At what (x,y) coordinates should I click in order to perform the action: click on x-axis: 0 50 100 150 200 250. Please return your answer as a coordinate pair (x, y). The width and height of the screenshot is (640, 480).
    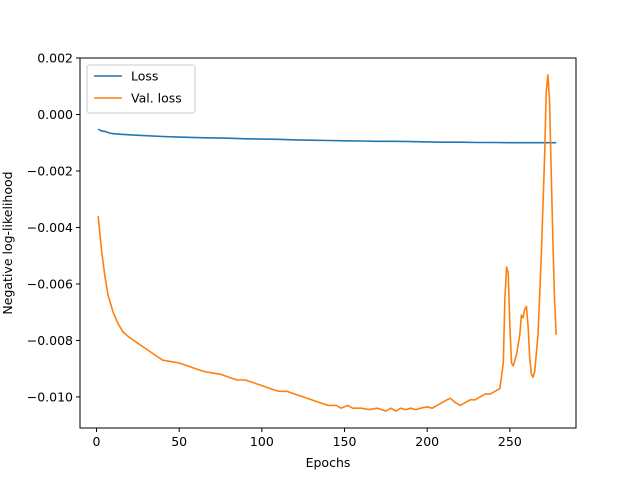
    Looking at the image, I should click on (307, 438).